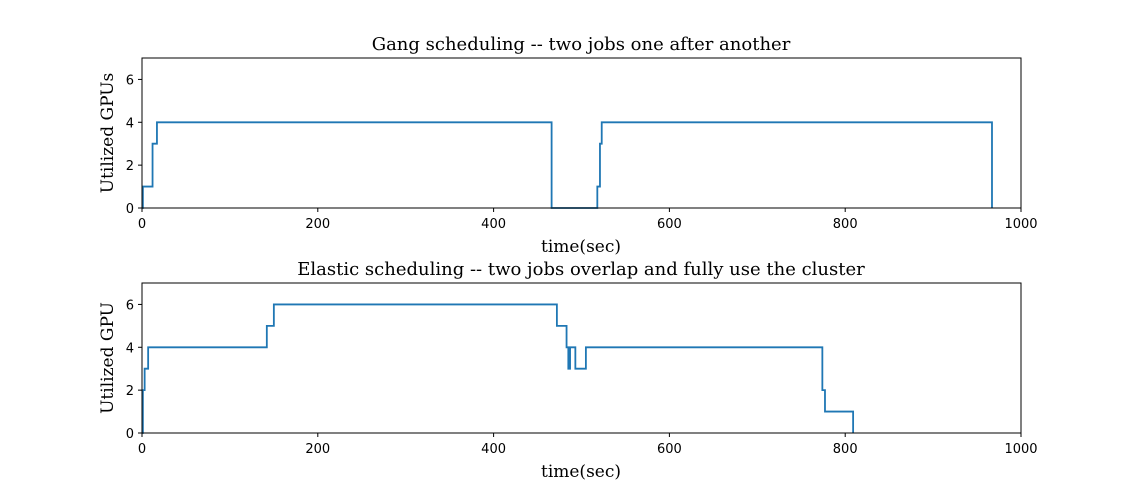 The height and width of the screenshot is (487, 1134). Describe the element at coordinates (108, 358) in the screenshot. I see `y-axis-label: Utilized GPU` at that location.